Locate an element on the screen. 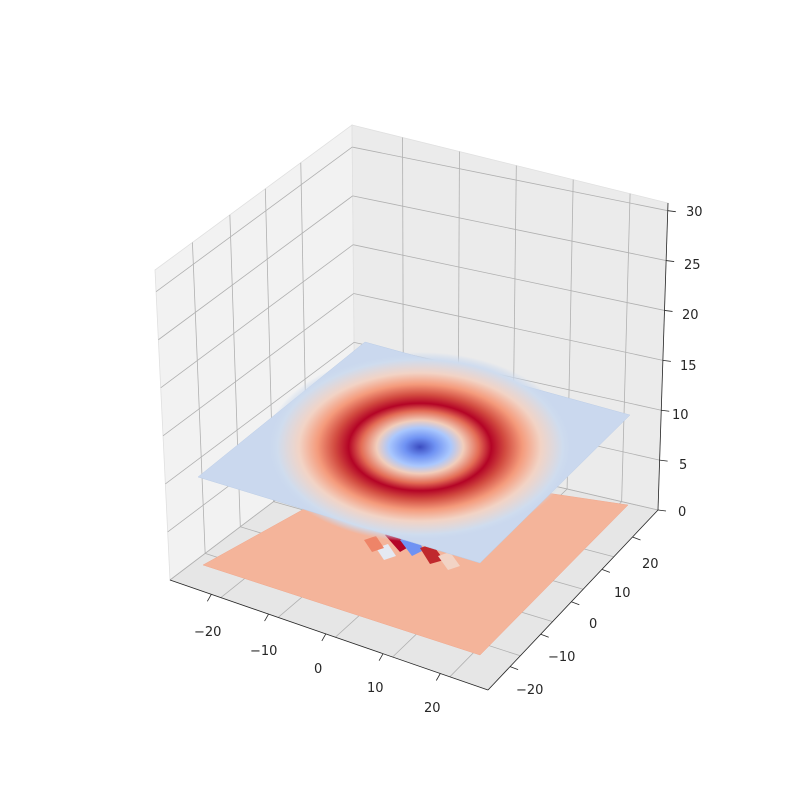 The image size is (800, 800). z-tick-label: 5 is located at coordinates (683, 465).